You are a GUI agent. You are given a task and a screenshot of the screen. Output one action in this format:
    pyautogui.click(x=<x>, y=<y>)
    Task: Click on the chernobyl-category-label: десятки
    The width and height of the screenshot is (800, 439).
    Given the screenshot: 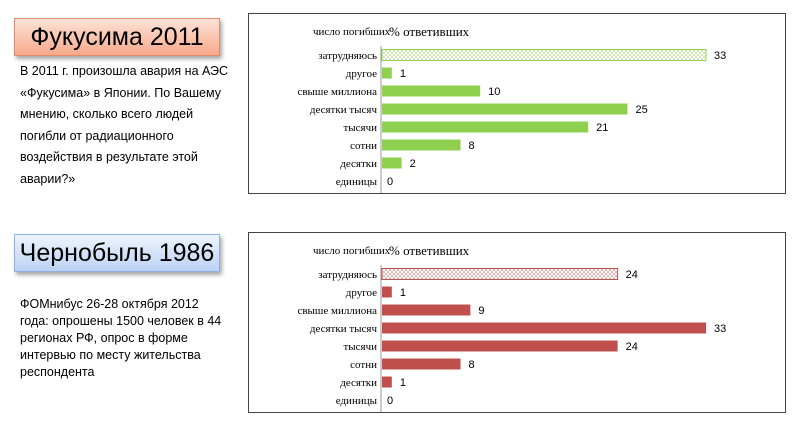 What is the action you would take?
    pyautogui.click(x=358, y=383)
    